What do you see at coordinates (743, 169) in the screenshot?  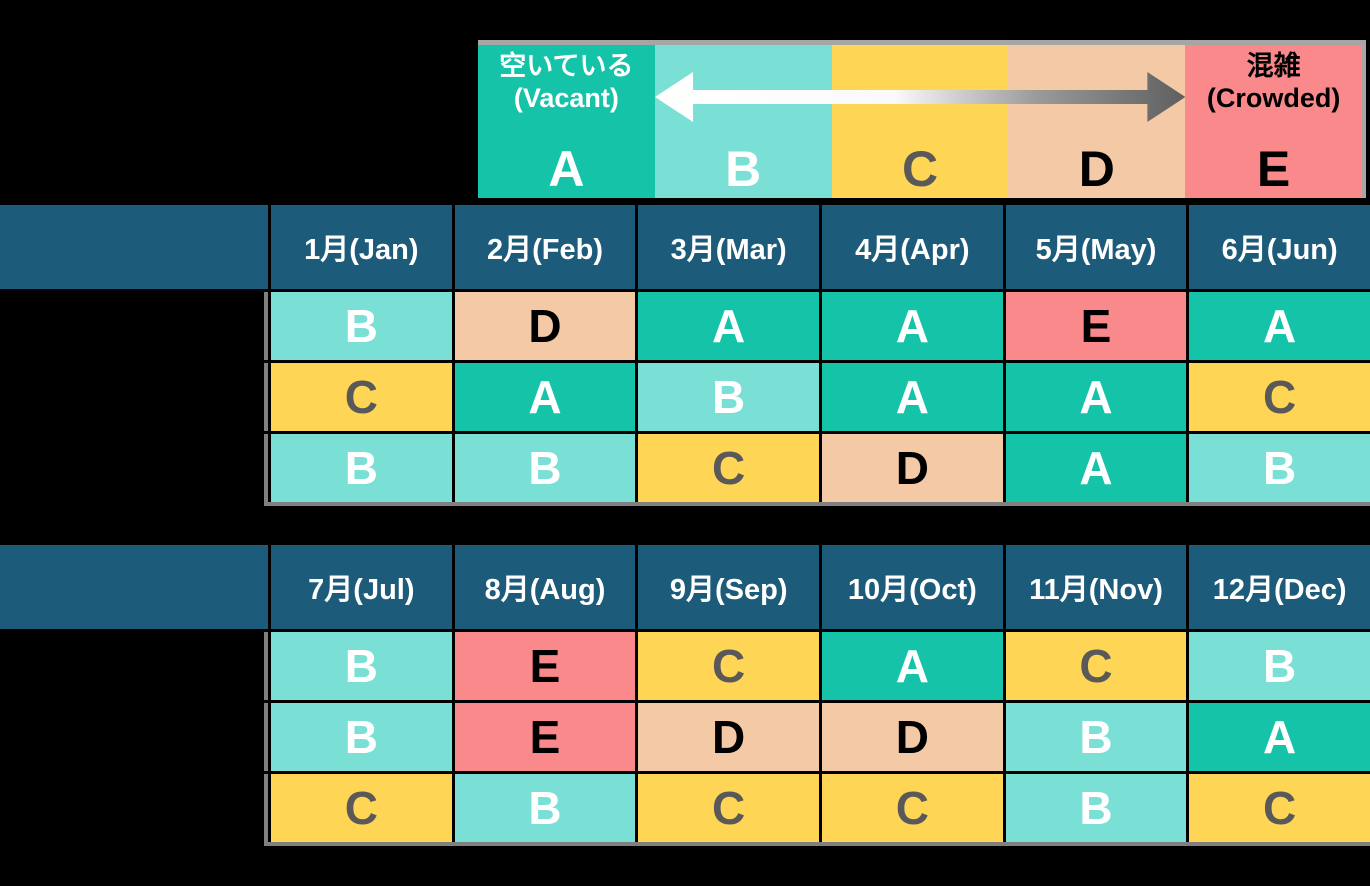 I see `legend-grade-letter-b: B` at bounding box center [743, 169].